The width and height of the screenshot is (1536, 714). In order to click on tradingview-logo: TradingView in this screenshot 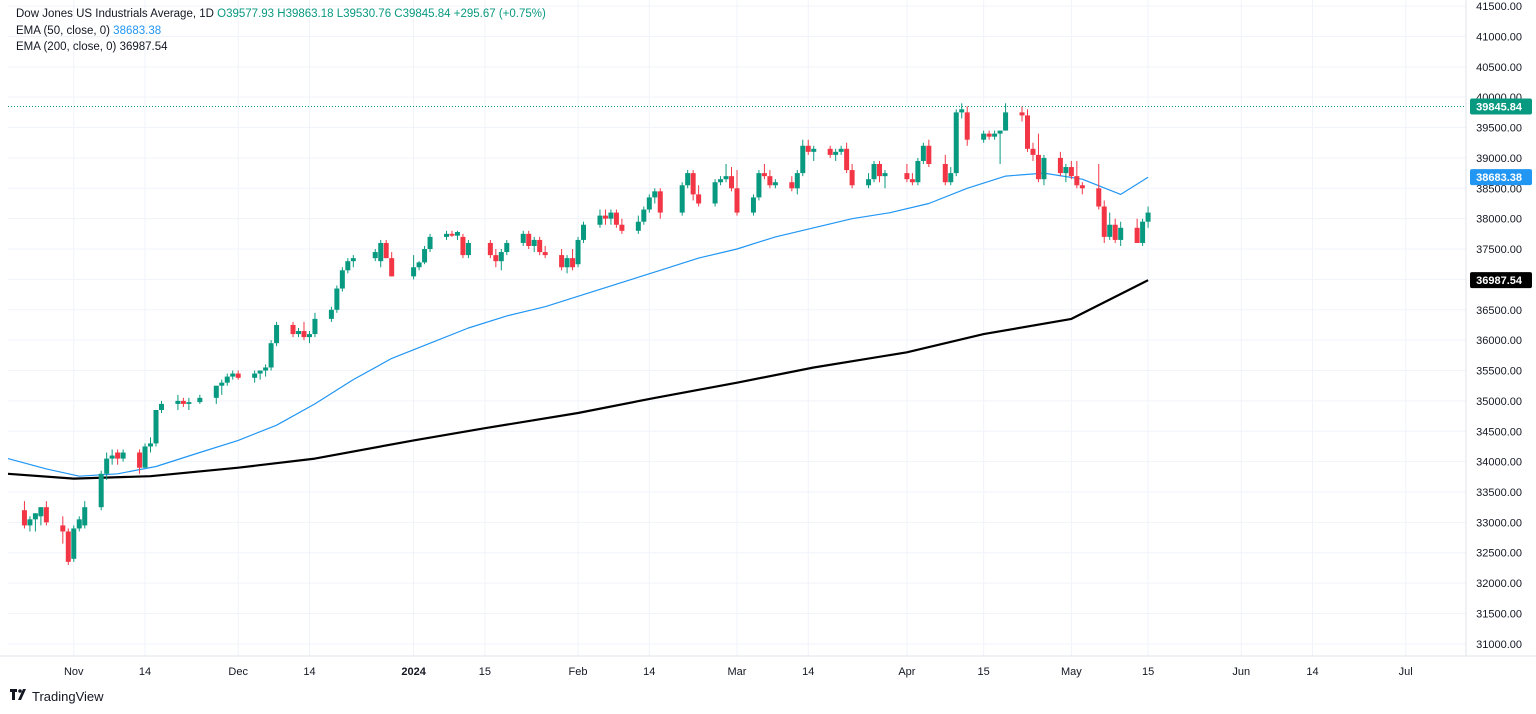, I will do `click(57, 696)`.